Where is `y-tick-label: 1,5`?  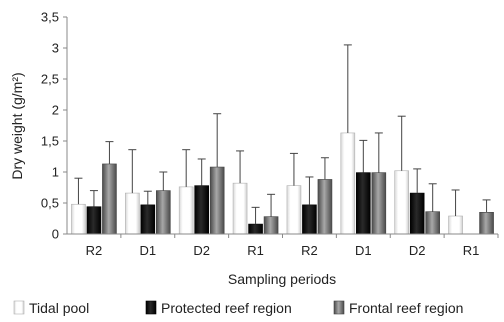 y-tick-label: 1,5 is located at coordinates (50, 141).